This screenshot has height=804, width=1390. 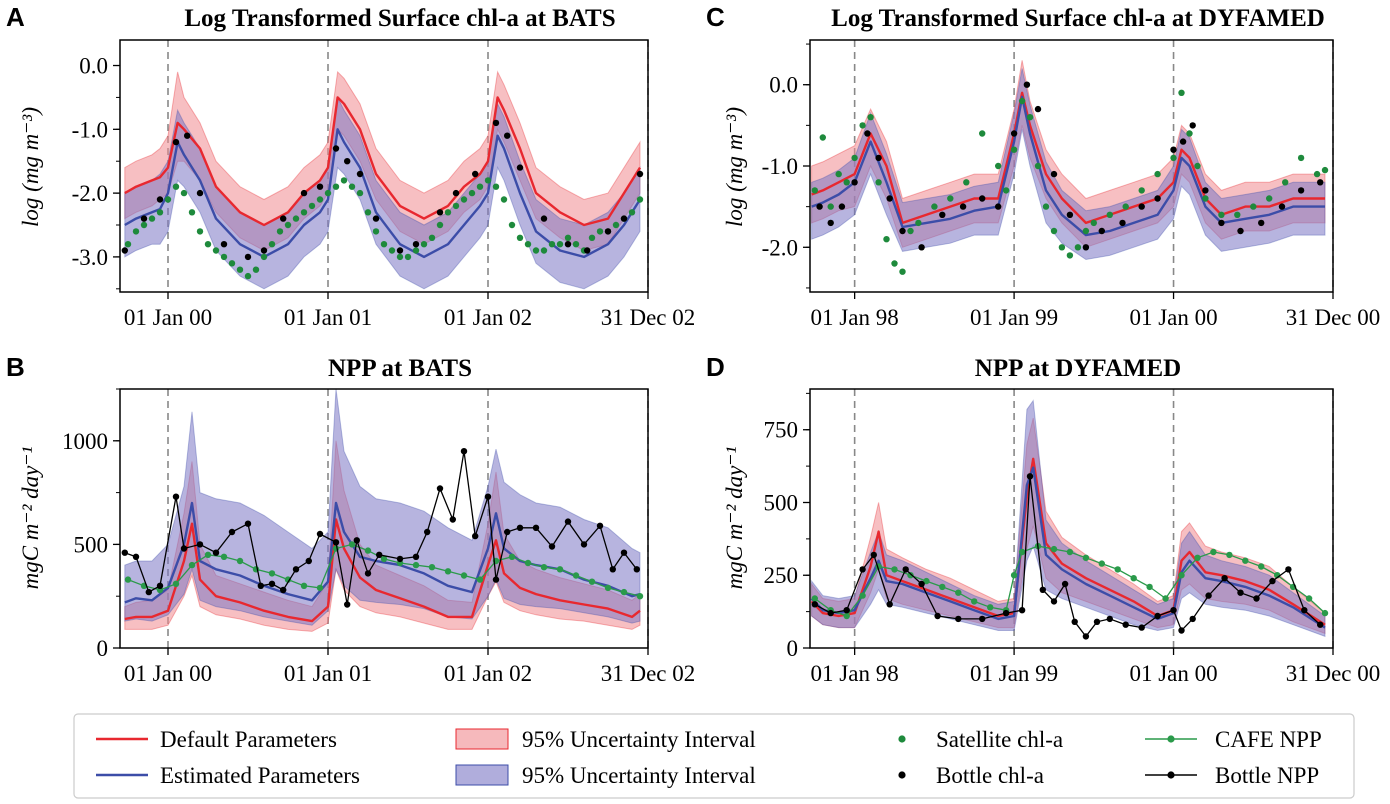 I want to click on panel-d-estimated-parameters-95-uncertainty-interval-band, so click(x=1068, y=518).